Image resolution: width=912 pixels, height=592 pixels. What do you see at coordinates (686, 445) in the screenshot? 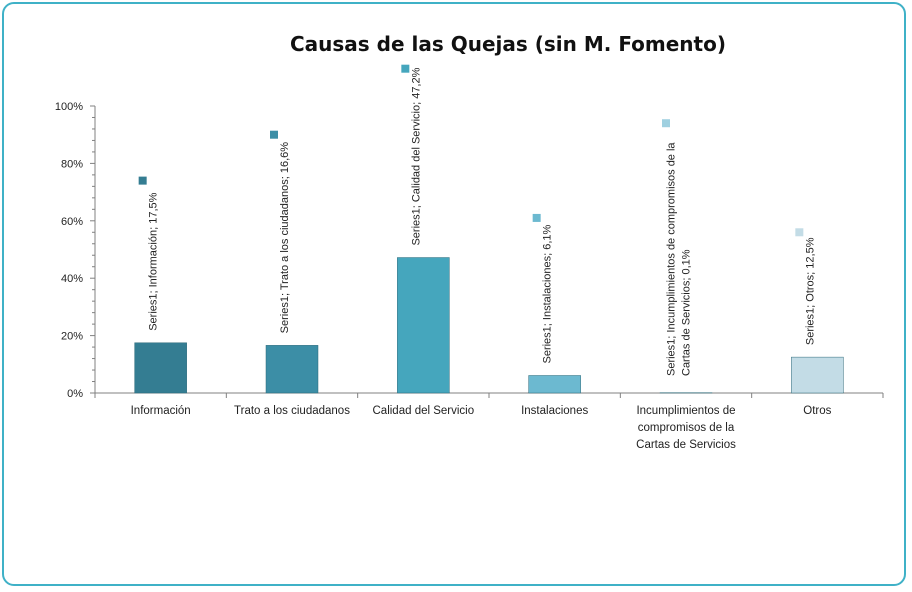
I see `x-category-label: Cartas de Servicios` at bounding box center [686, 445].